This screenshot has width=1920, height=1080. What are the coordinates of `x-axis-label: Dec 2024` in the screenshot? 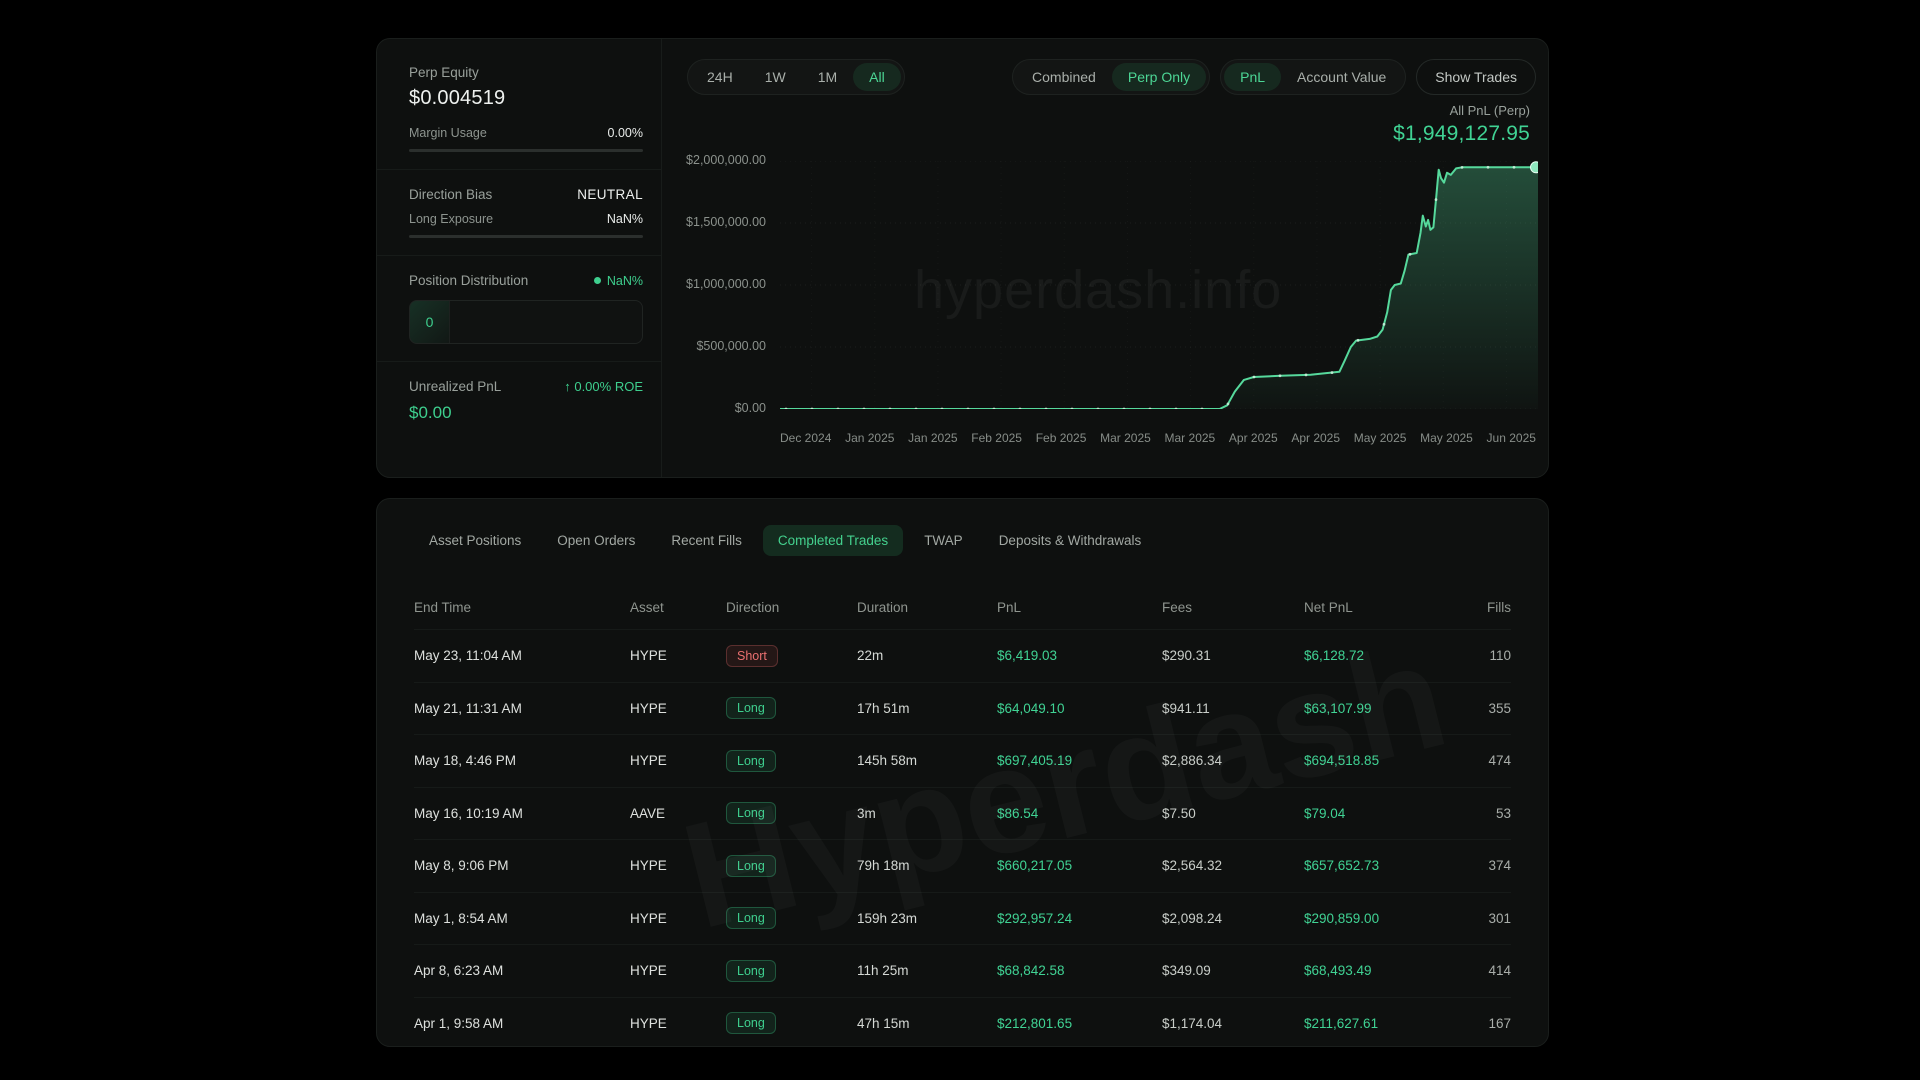 It's located at (806, 438).